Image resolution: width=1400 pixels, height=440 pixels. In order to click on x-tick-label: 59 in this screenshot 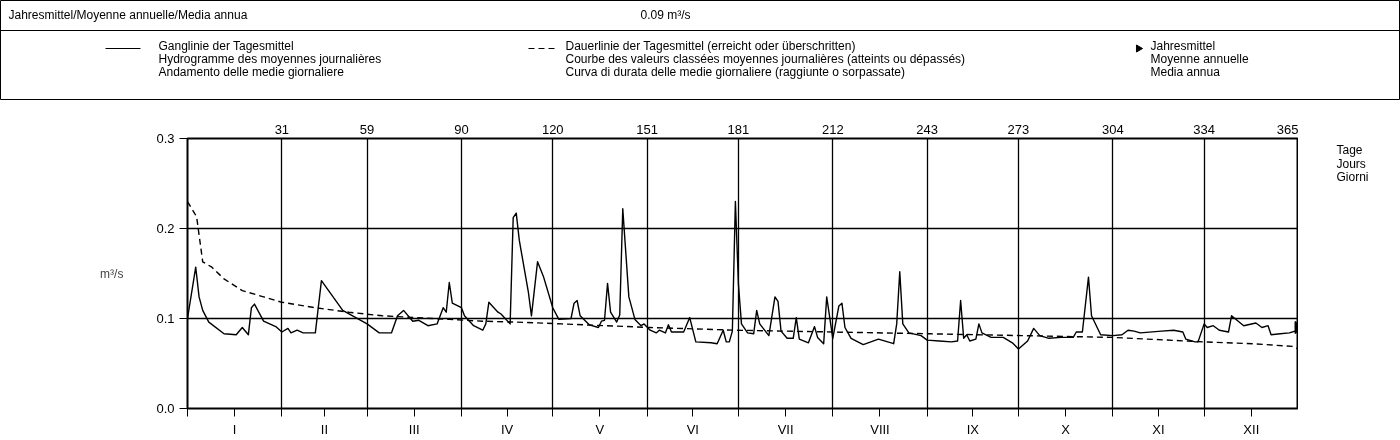, I will do `click(367, 129)`.